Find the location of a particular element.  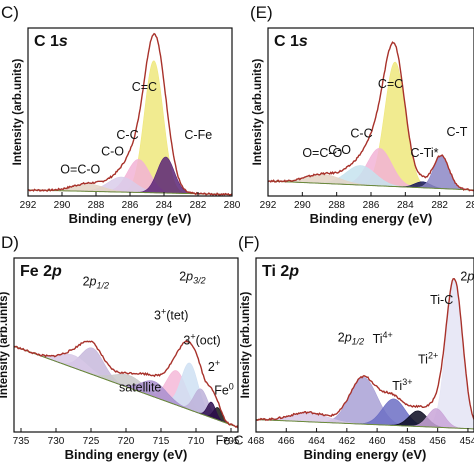

x-tick-label: 468 is located at coordinates (256, 441).